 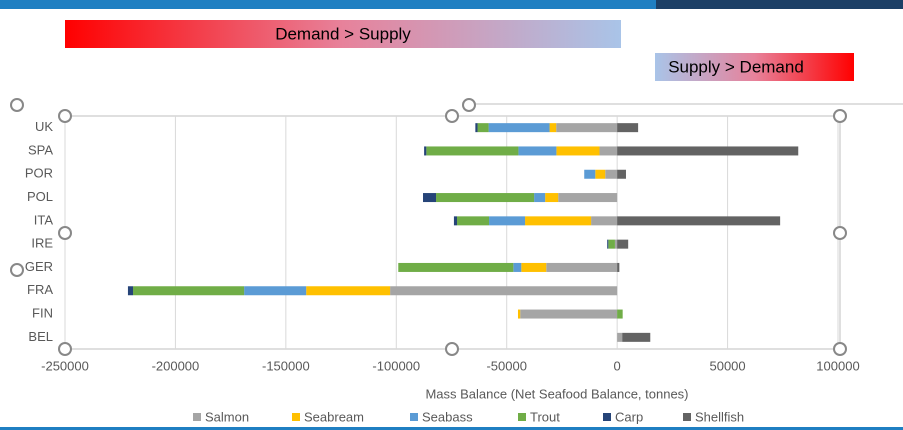 What do you see at coordinates (176, 365) in the screenshot?
I see `x-tick-label: -200000` at bounding box center [176, 365].